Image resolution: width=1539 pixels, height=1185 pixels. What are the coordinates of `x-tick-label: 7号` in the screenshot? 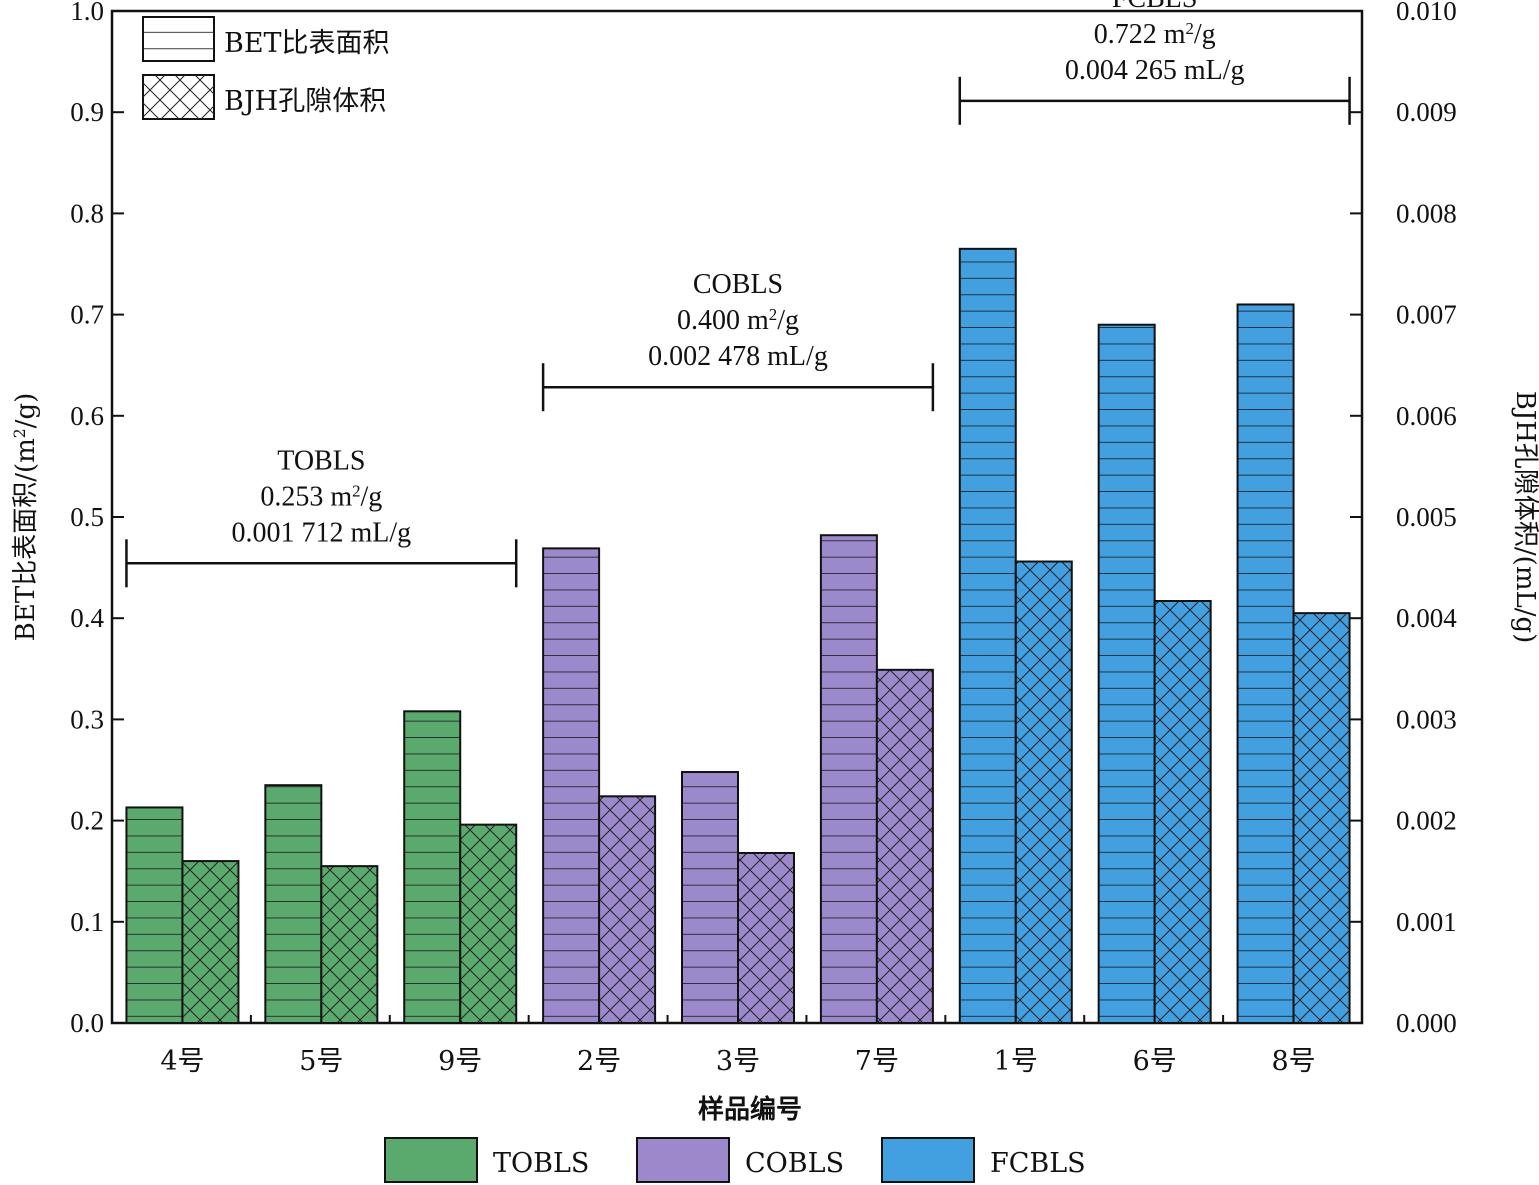 It's located at (877, 1061).